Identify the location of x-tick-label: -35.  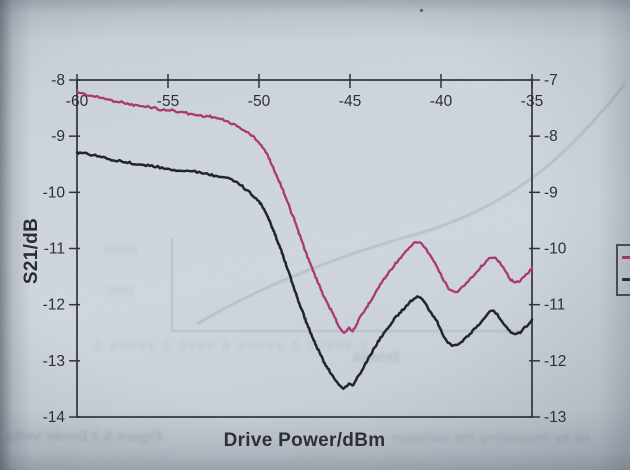
(532, 101).